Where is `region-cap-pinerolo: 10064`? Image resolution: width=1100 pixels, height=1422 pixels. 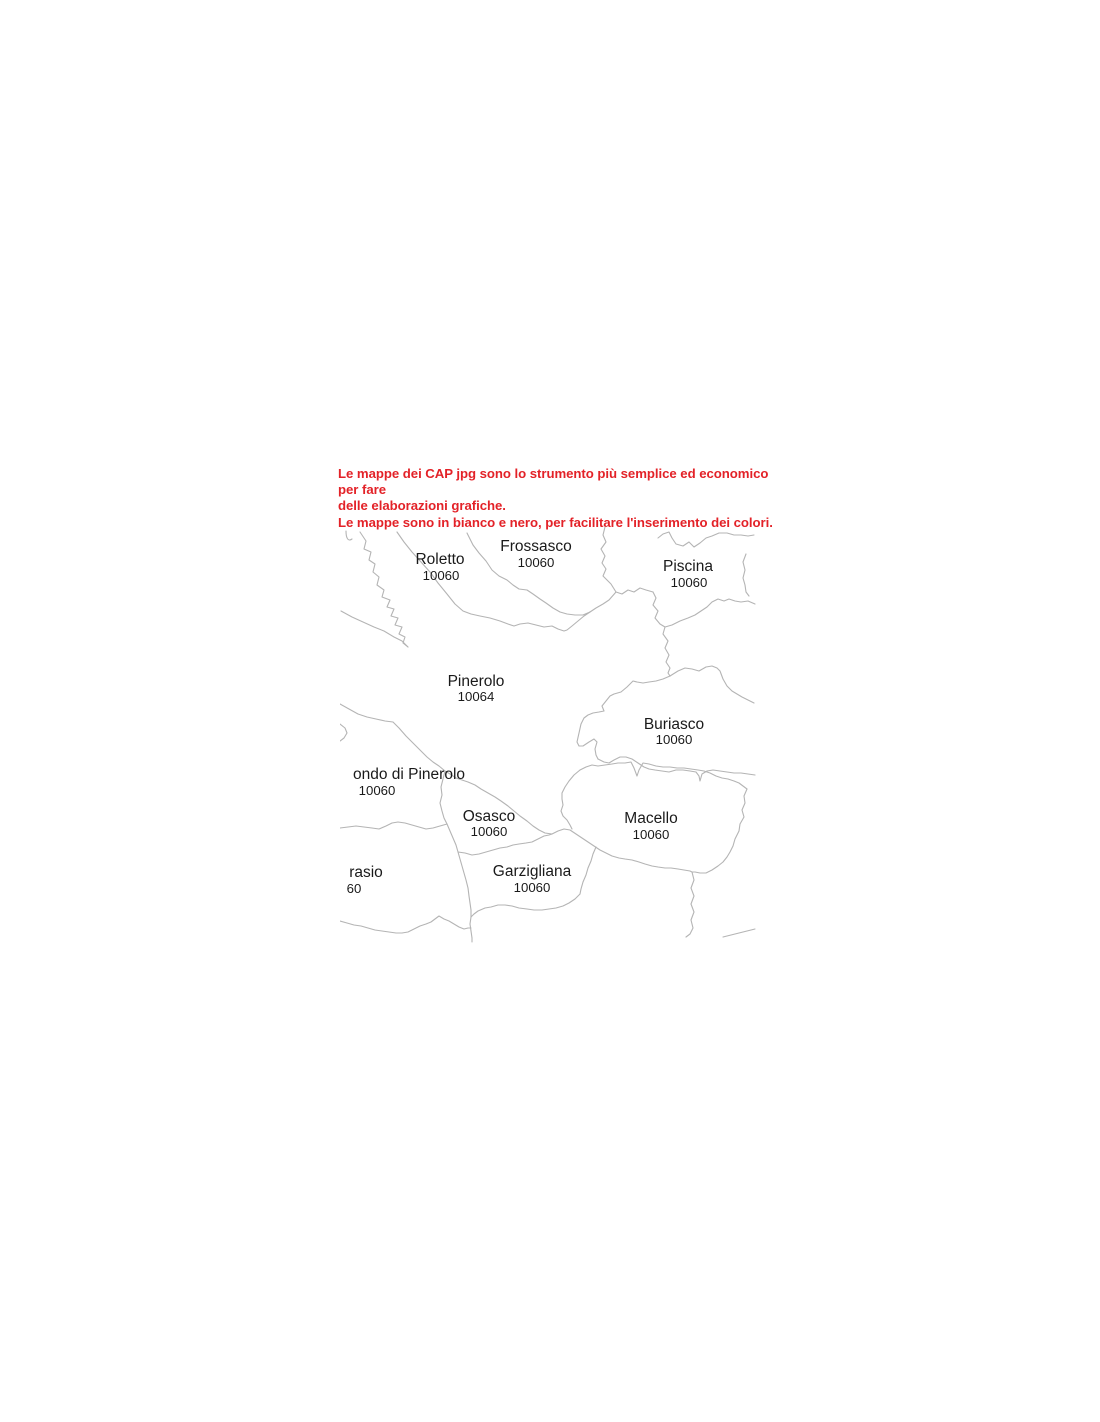
region-cap-pinerolo: 10064 is located at coordinates (476, 696).